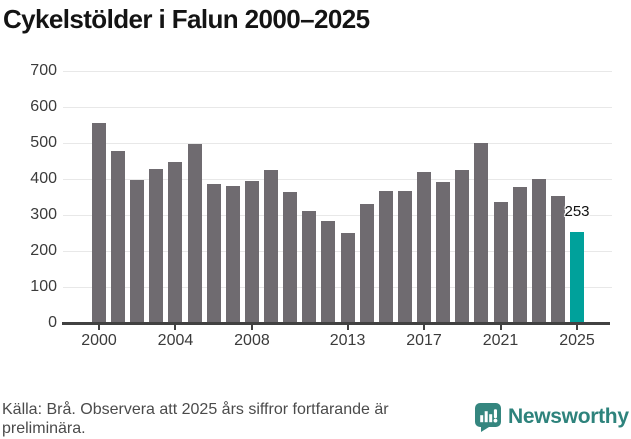  What do you see at coordinates (577, 340) in the screenshot?
I see `x-axis-label-2025: 2025` at bounding box center [577, 340].